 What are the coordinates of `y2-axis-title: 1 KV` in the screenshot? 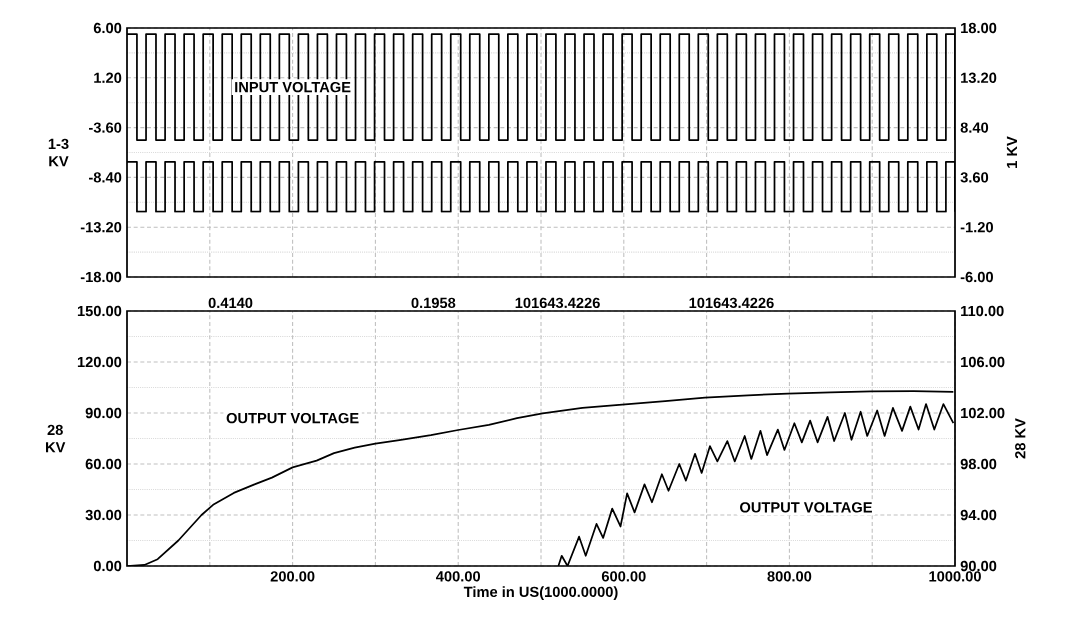 It's located at (1011, 152).